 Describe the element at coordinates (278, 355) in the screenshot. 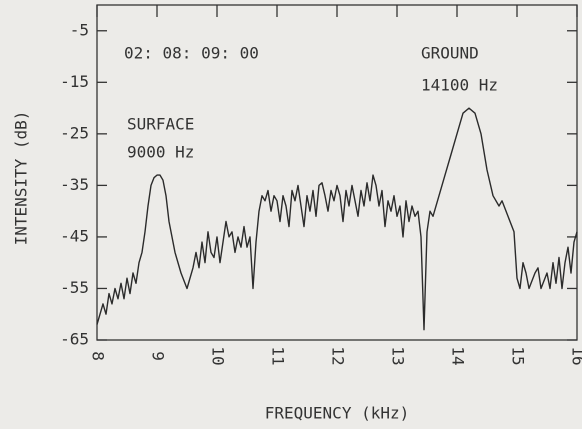

I see `x-tick-label: 11` at that location.